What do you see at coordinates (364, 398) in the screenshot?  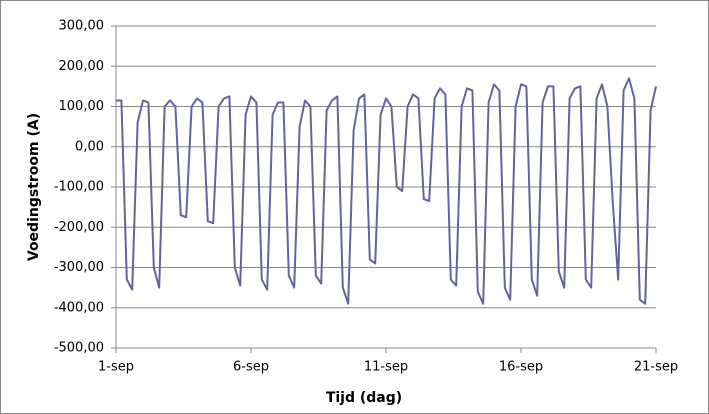 I see `x-axis-title: Tijd (dag)` at bounding box center [364, 398].